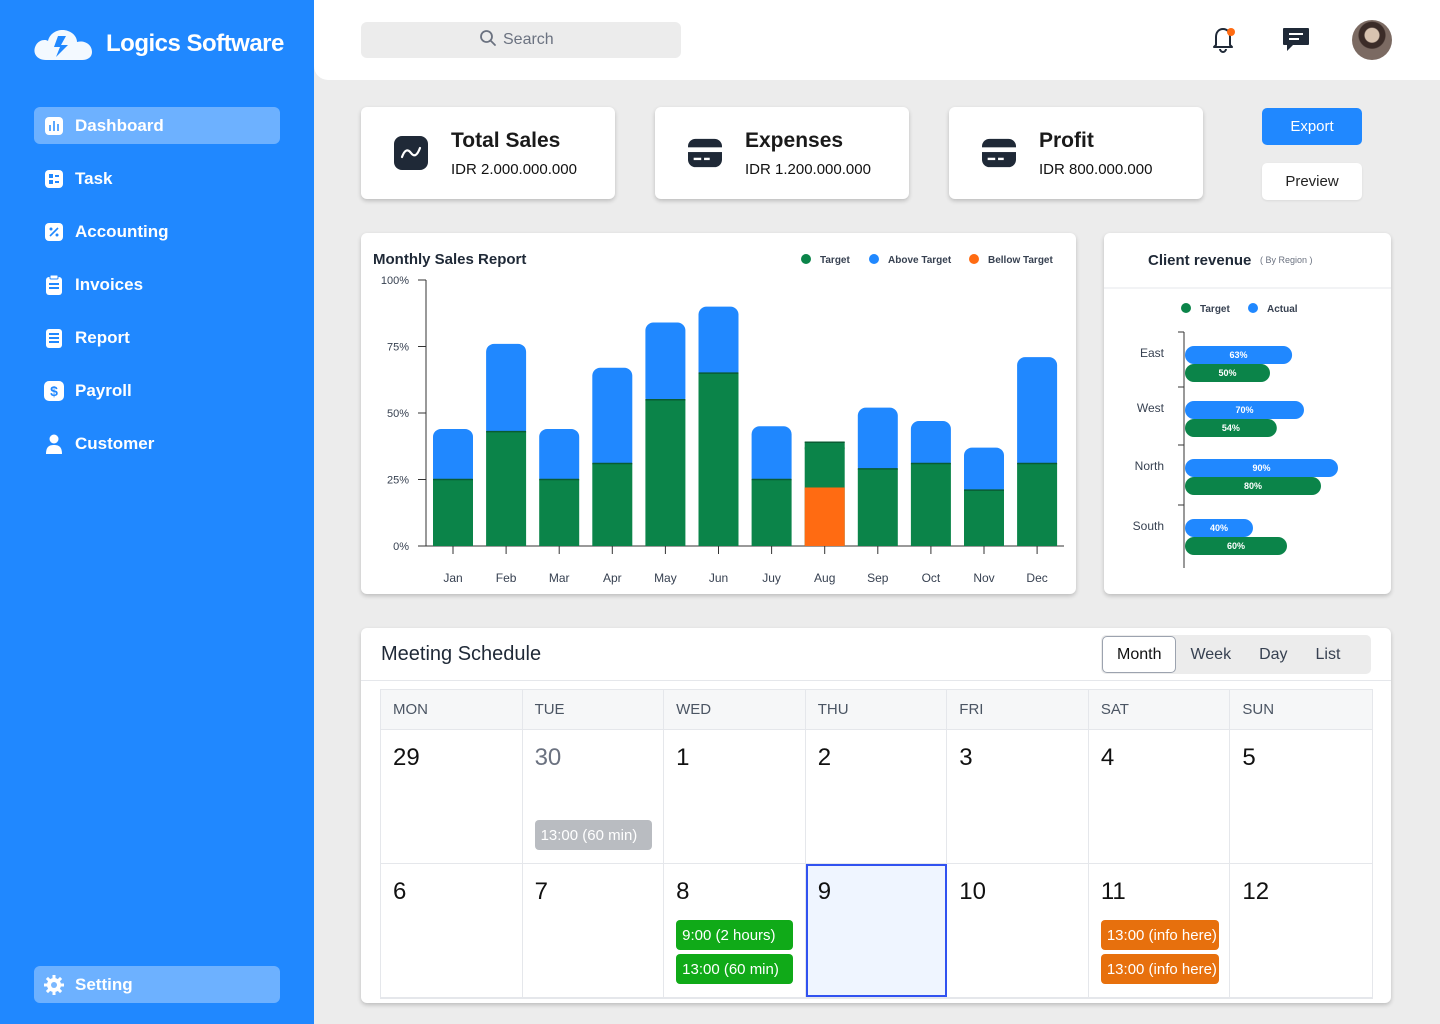 Image resolution: width=1440 pixels, height=1024 pixels. What do you see at coordinates (920, 260) in the screenshot?
I see `legend-label: Above Target` at bounding box center [920, 260].